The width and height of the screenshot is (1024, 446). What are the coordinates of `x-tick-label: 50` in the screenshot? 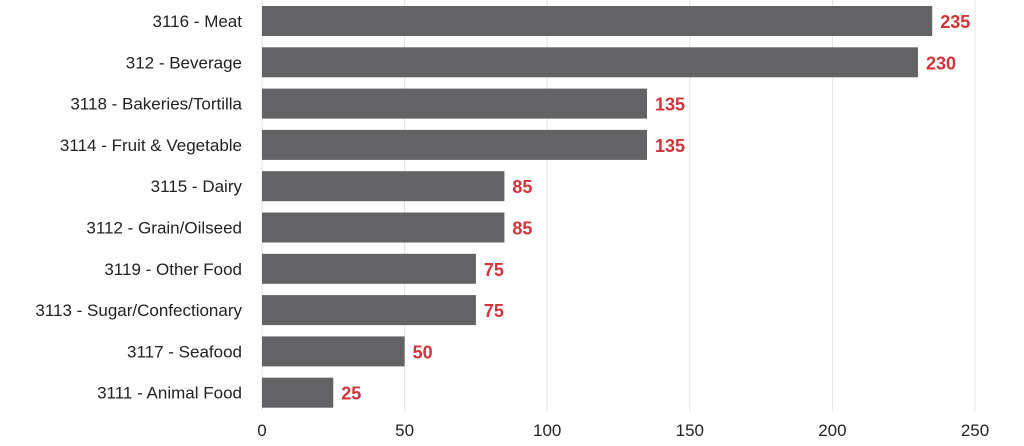 It's located at (404, 430).